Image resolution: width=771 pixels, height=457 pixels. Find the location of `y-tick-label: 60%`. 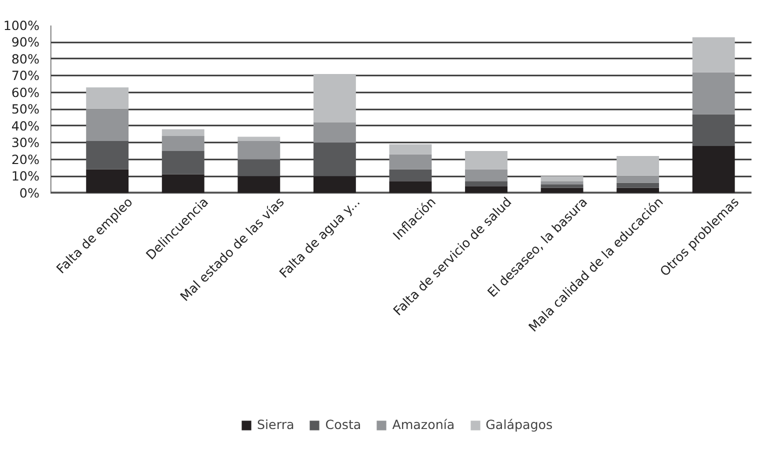

y-tick-label: 60% is located at coordinates (25, 92).